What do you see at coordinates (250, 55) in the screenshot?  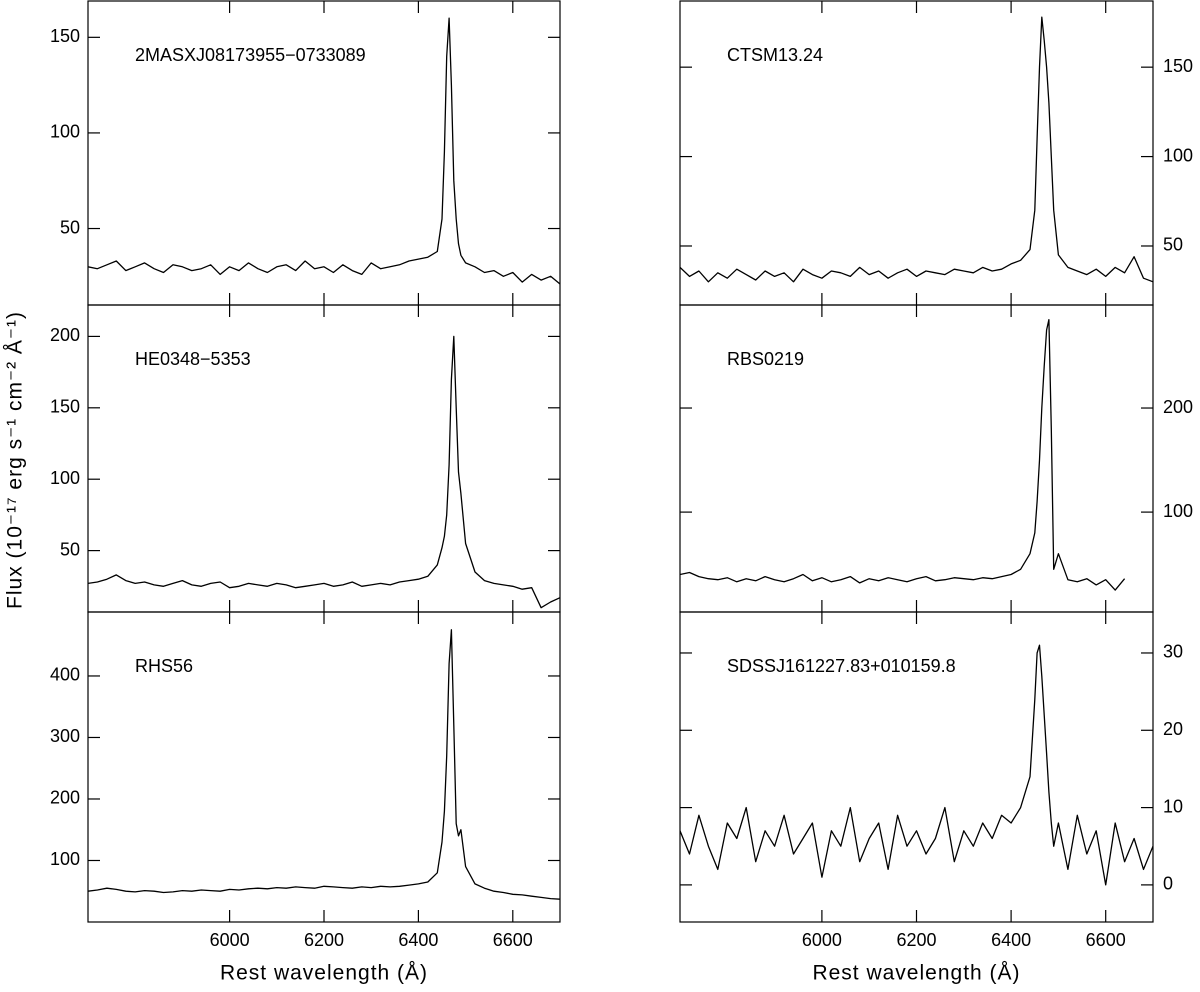 I see `panel-label: 2MASXJ08173955−0733089` at bounding box center [250, 55].